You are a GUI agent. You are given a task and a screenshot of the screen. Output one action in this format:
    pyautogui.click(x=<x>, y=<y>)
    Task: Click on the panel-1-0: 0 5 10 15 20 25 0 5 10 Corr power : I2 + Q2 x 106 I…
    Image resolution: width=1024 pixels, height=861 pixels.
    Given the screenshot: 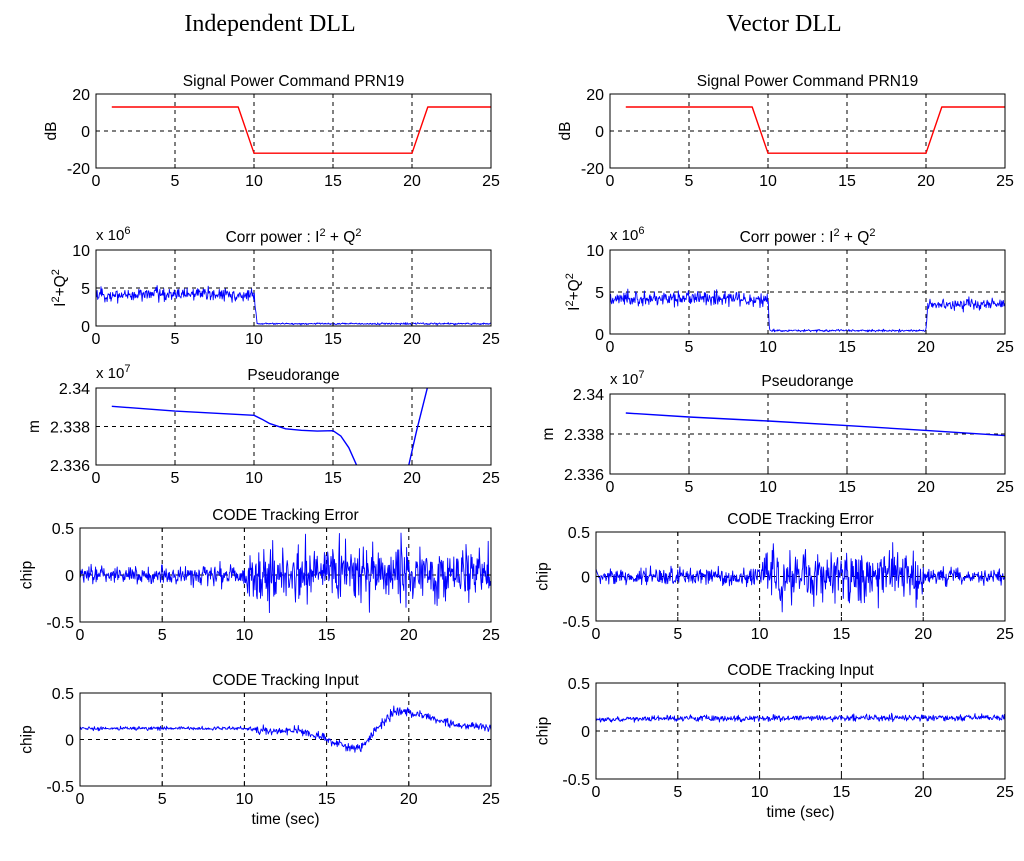 What is the action you would take?
    pyautogui.click(x=275, y=286)
    